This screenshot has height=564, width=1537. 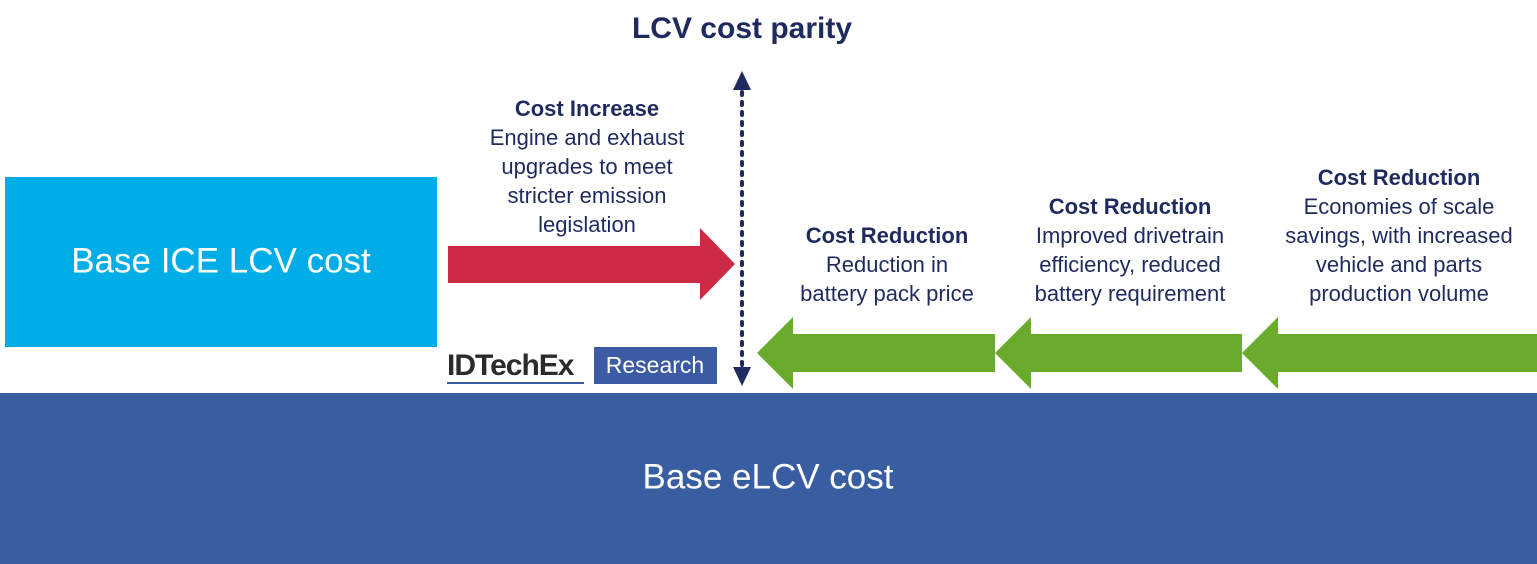 I want to click on block-line: battery requirement, so click(x=1130, y=293).